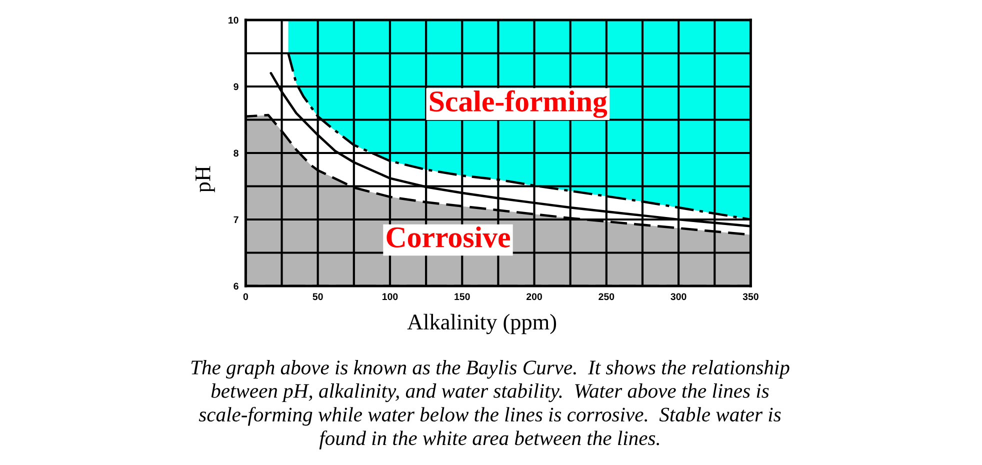 This screenshot has height=465, width=982. I want to click on y-tick-label: 10, so click(233, 20).